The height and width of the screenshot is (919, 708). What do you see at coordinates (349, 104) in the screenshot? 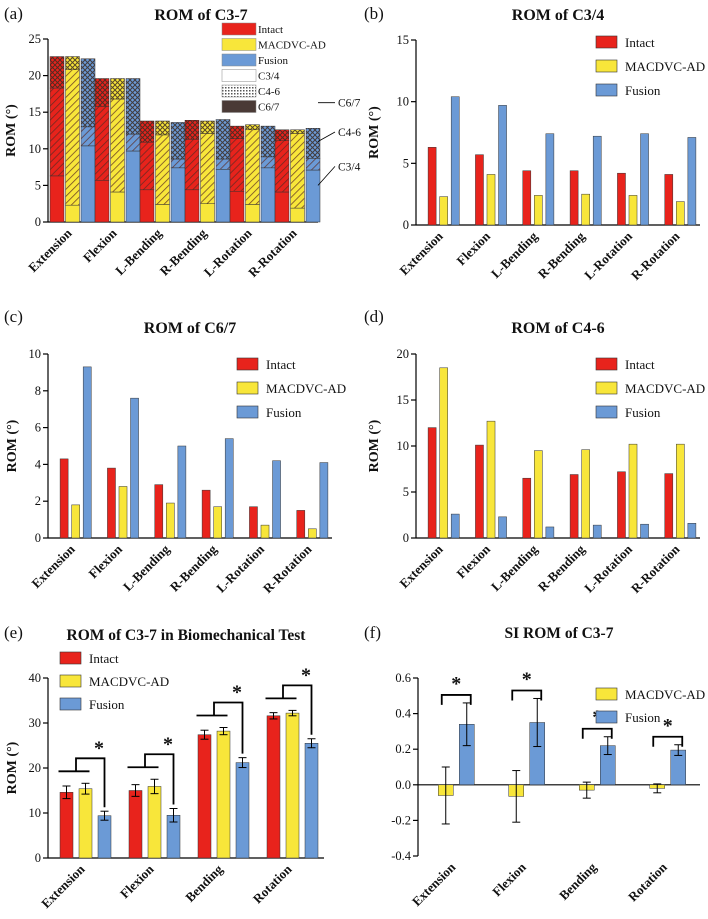
I see `segment-annotation: C6/7` at bounding box center [349, 104].